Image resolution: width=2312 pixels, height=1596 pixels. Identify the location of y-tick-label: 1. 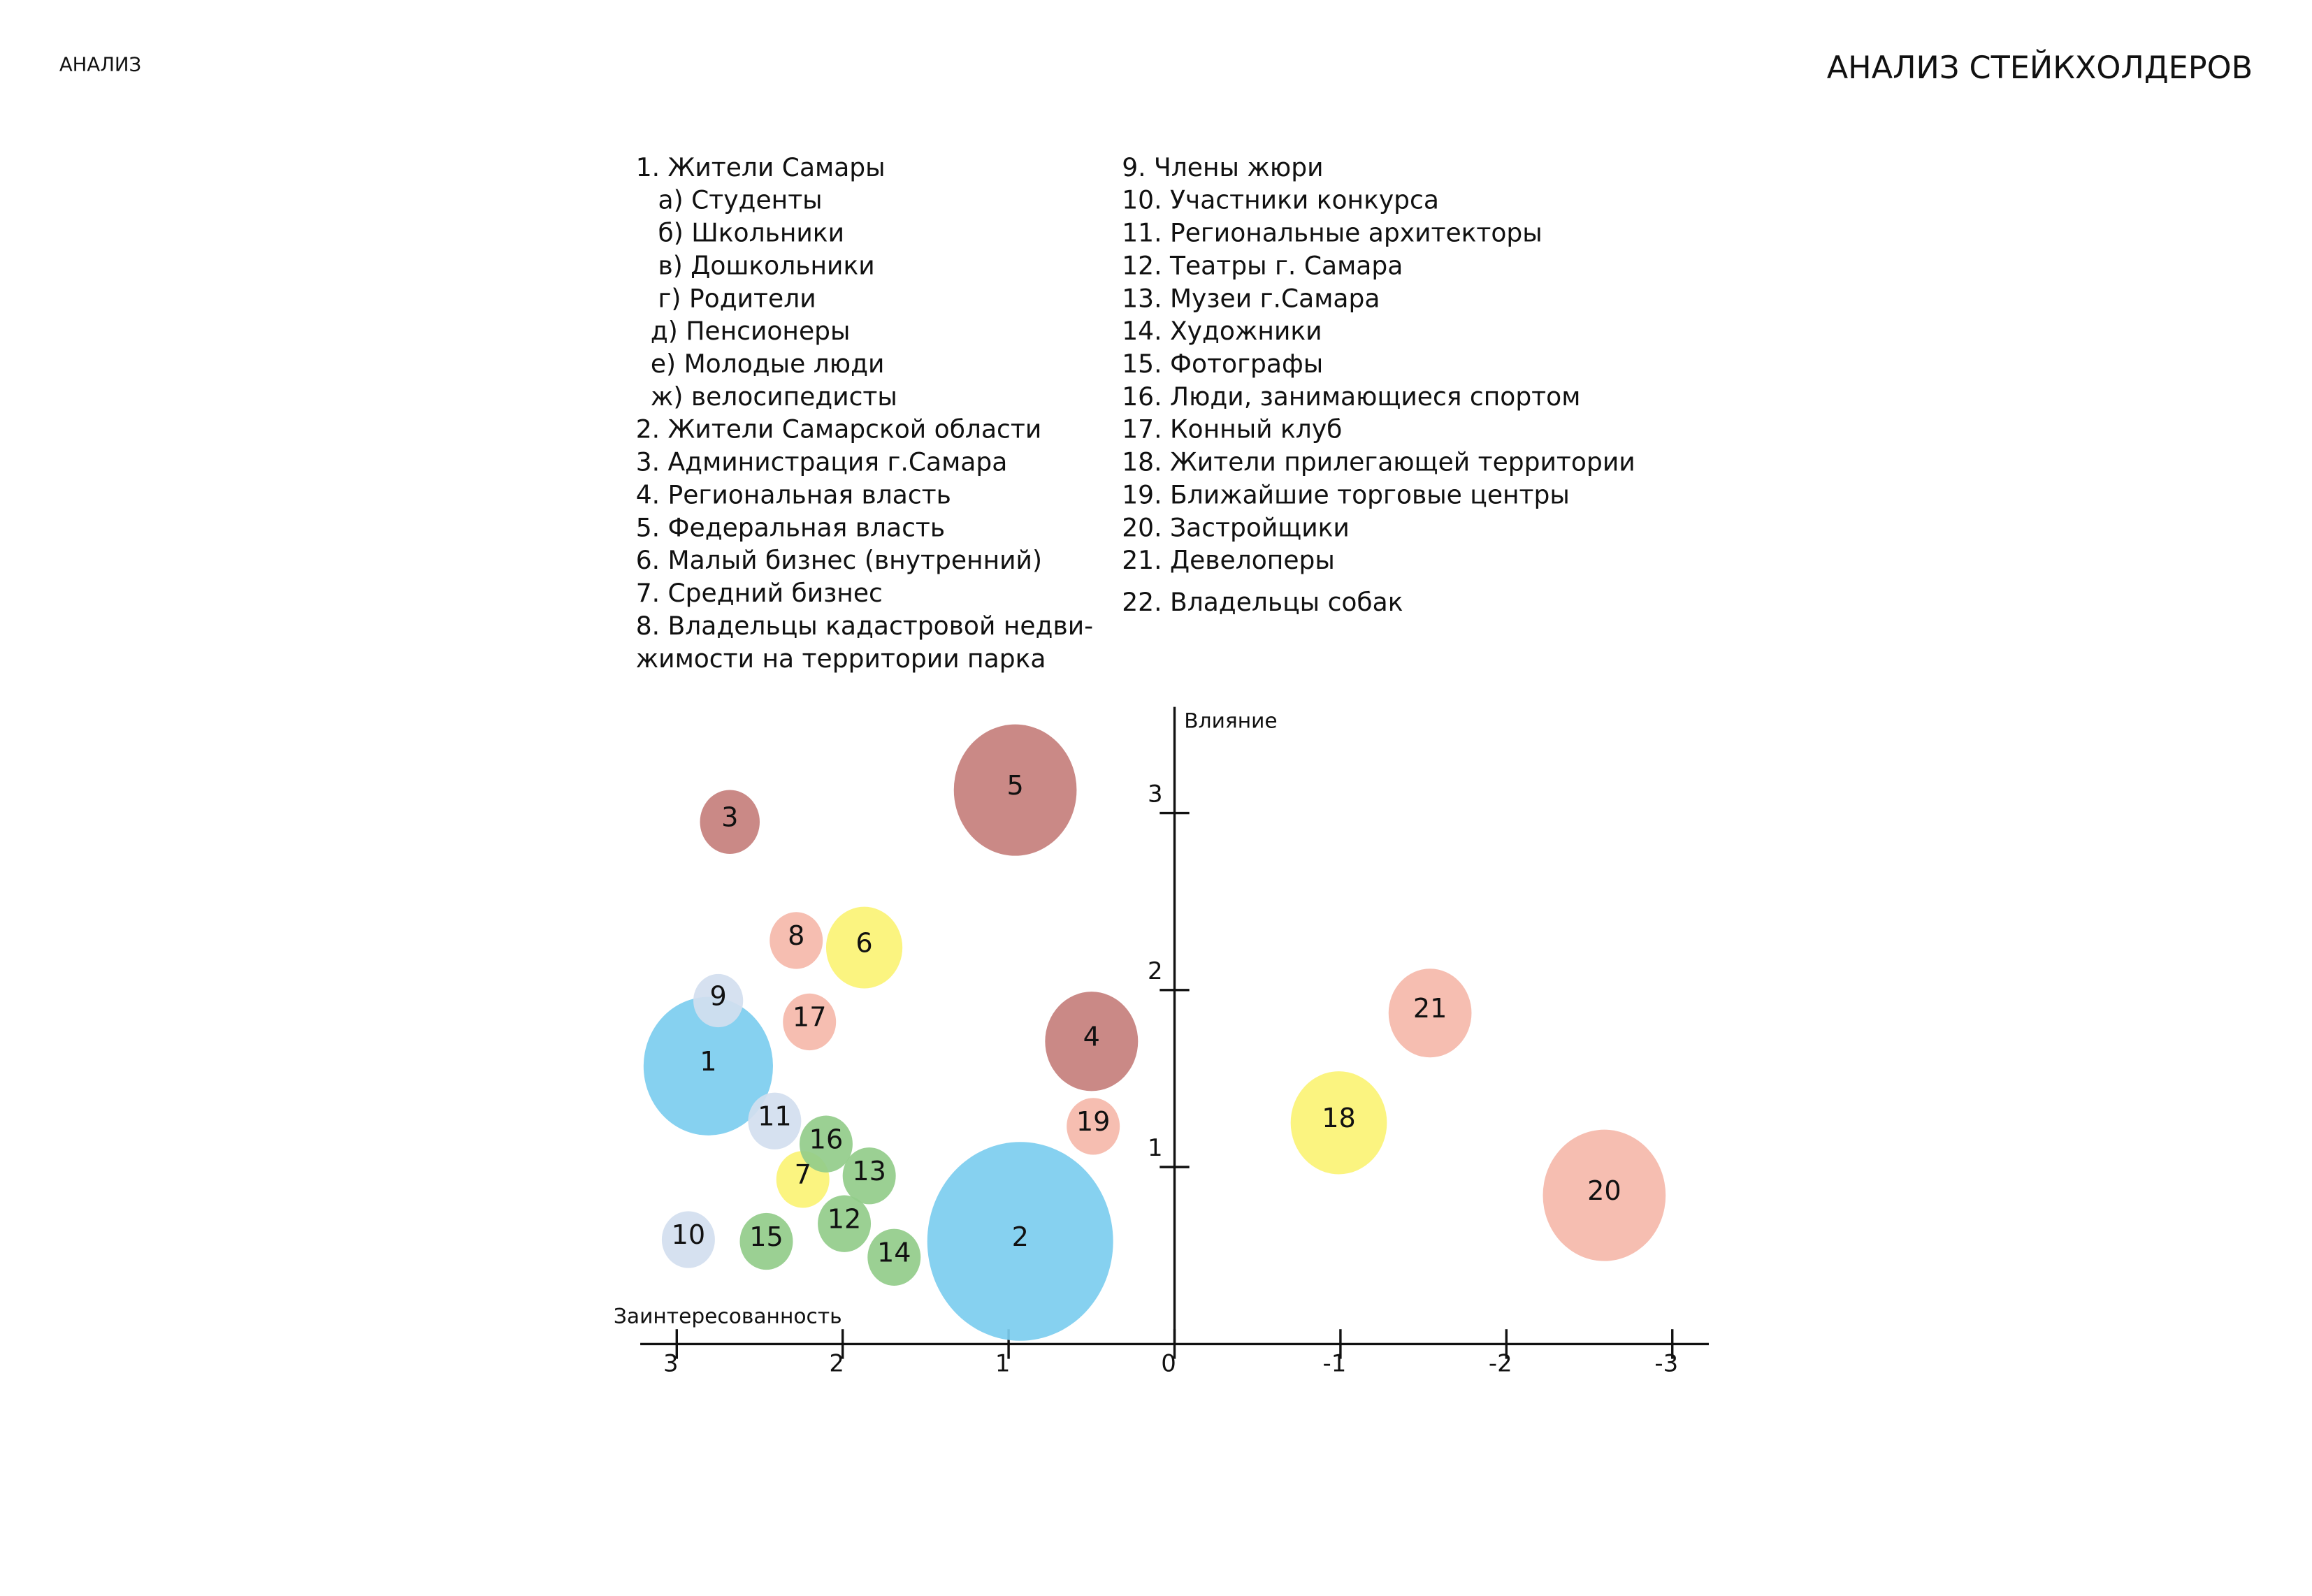
(1156, 1147).